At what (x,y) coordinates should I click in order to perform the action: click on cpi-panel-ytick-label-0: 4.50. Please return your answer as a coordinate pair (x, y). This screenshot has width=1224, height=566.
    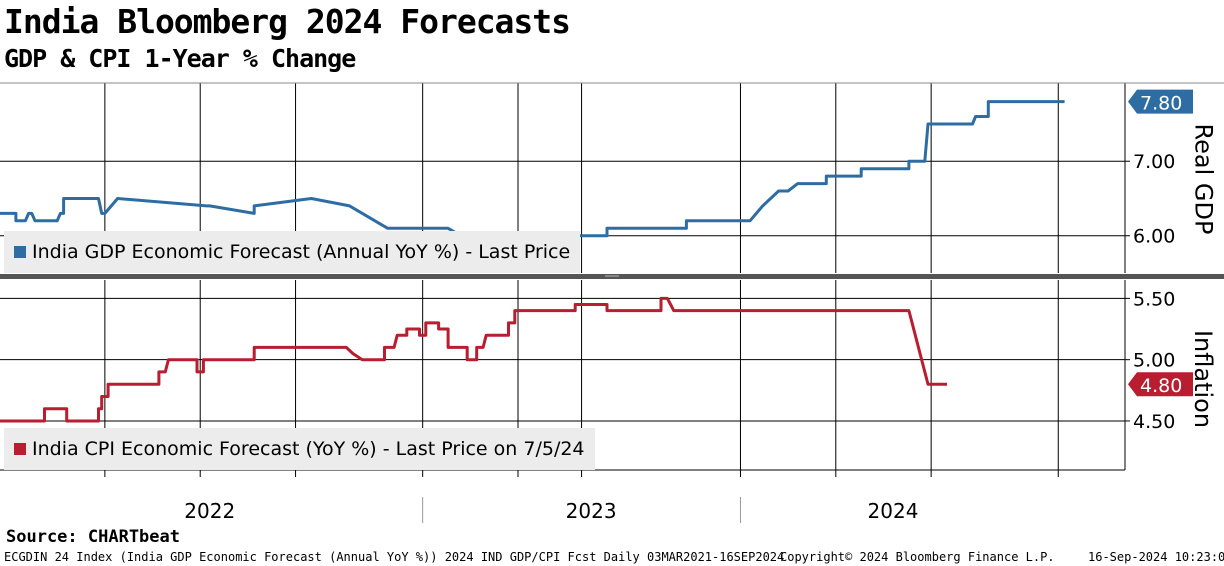
    Looking at the image, I should click on (1154, 422).